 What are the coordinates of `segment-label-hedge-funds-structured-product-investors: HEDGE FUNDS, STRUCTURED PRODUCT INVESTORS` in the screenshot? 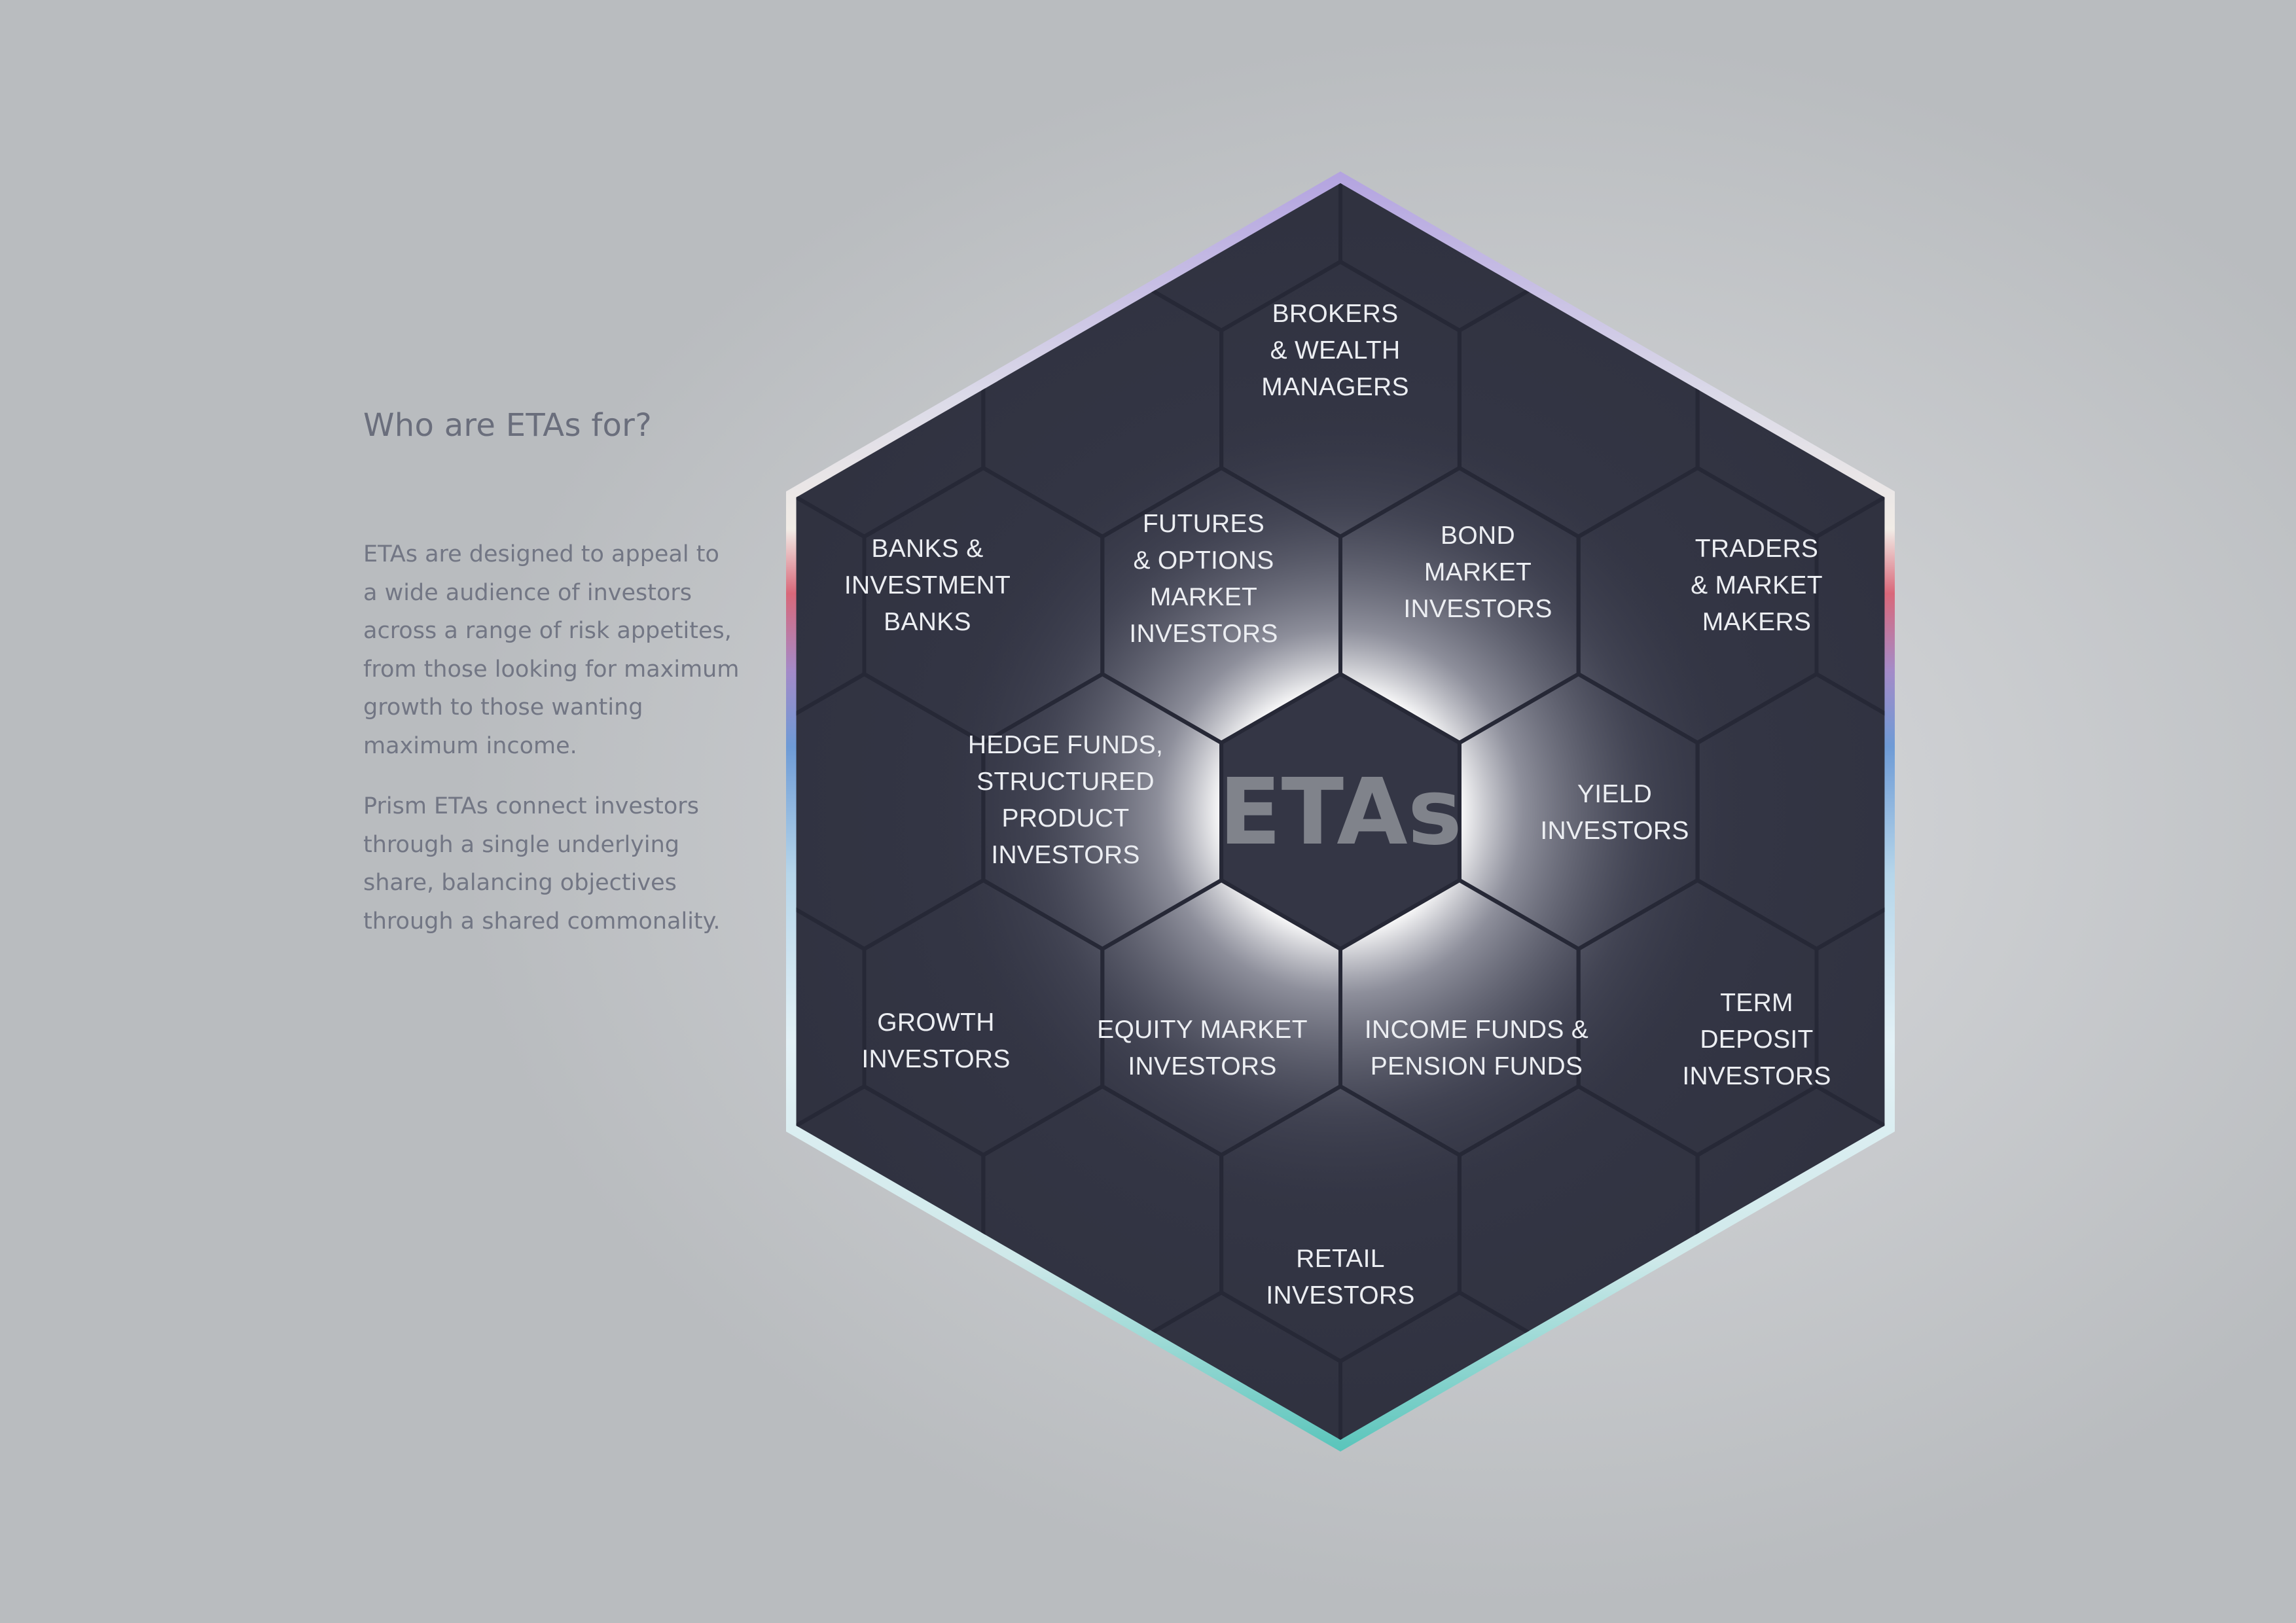 It's located at (1065, 800).